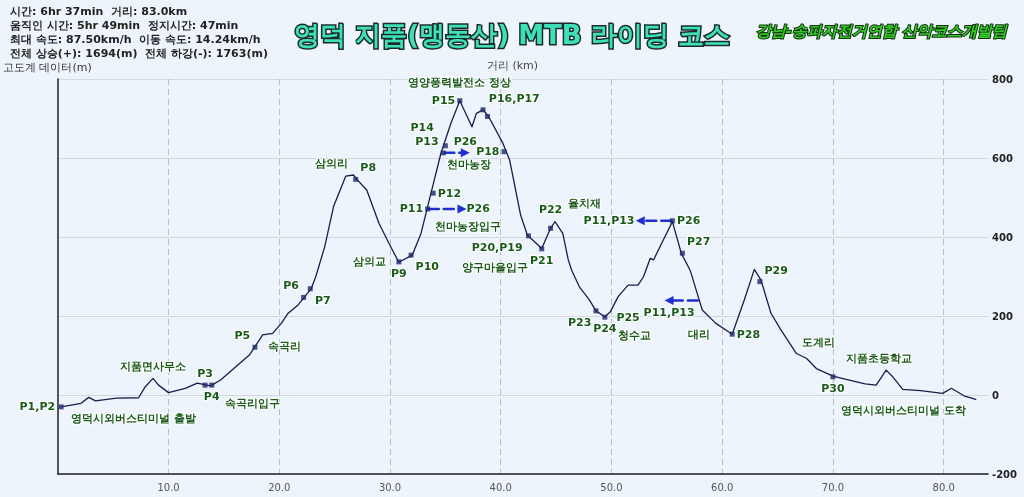 The height and width of the screenshot is (497, 1024). What do you see at coordinates (285, 346) in the screenshot?
I see `annotation: 속곡리` at bounding box center [285, 346].